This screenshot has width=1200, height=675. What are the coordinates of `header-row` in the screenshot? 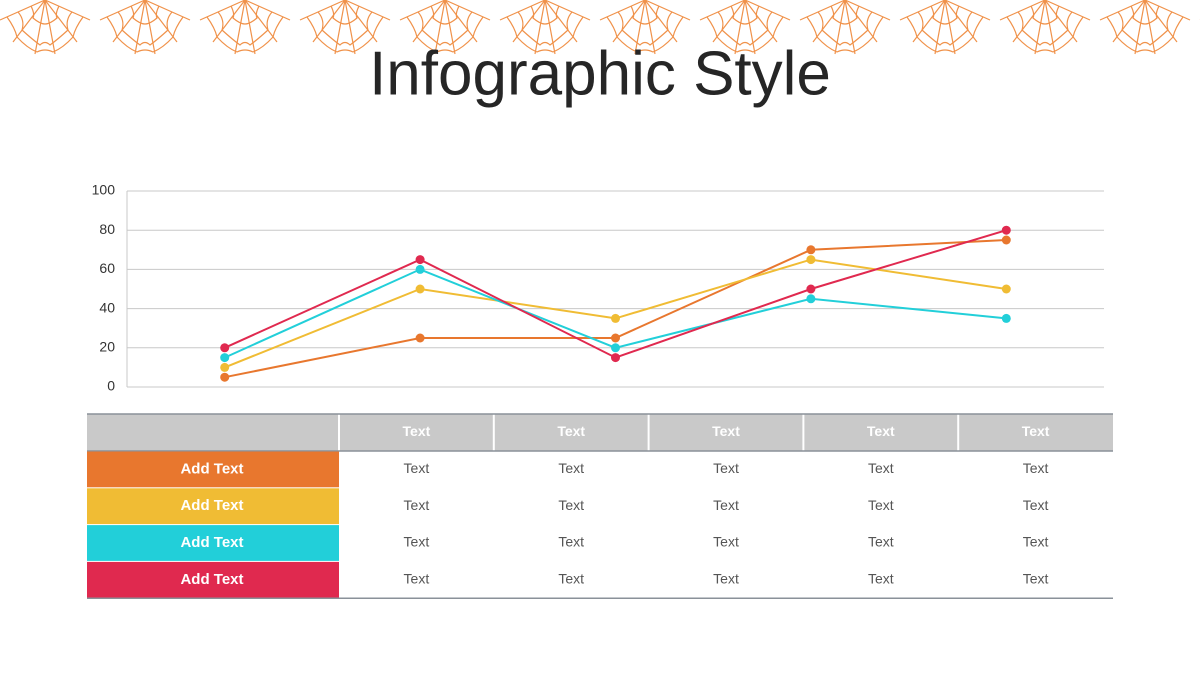 It's located at (600, 432).